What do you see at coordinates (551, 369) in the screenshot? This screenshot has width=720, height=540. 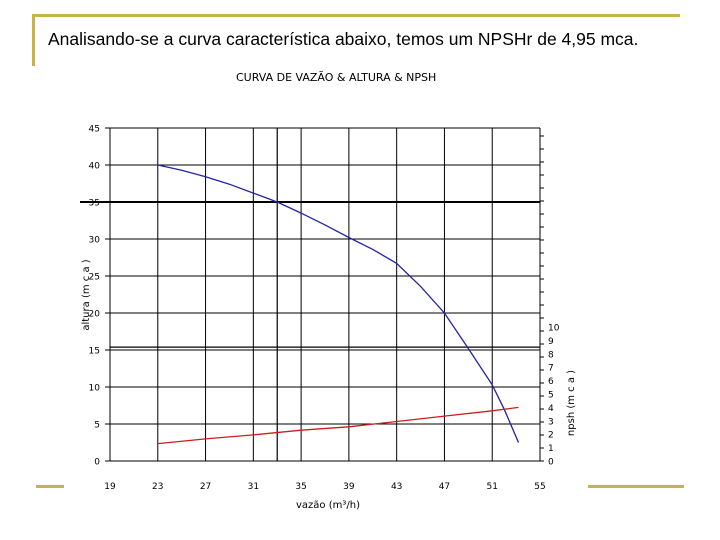 I see `y2-tick-label: 7` at bounding box center [551, 369].